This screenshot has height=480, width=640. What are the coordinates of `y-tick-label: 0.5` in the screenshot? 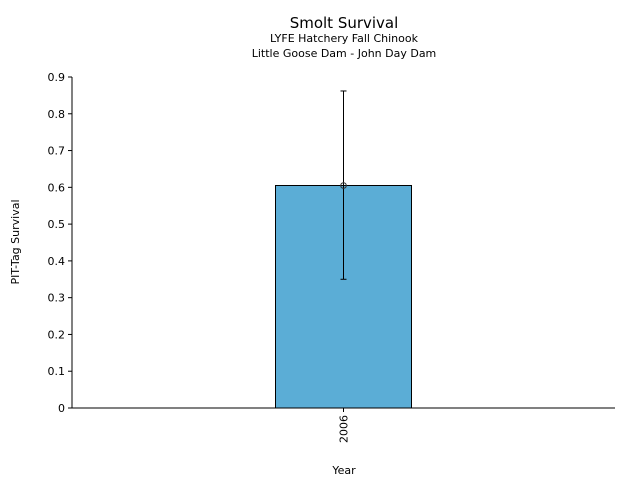 It's located at (57, 224).